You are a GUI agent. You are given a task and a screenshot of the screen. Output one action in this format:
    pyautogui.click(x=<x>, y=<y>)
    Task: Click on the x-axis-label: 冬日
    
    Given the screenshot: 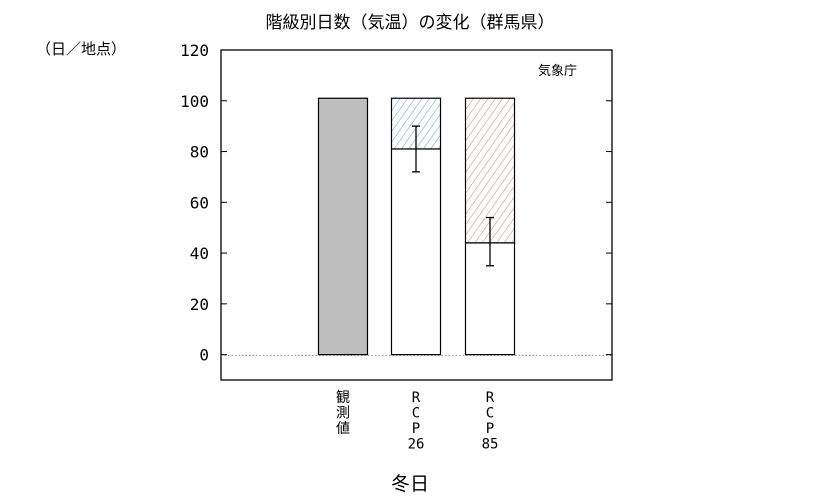 What is the action you would take?
    pyautogui.click(x=410, y=484)
    